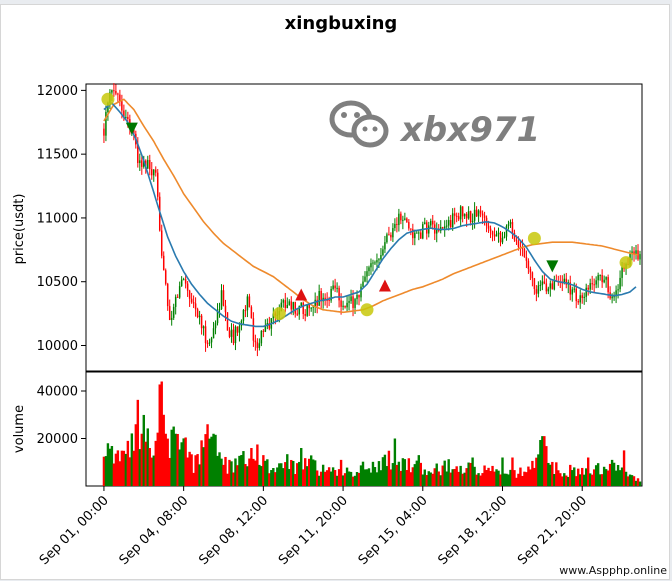  Describe the element at coordinates (279, 314) in the screenshot. I see `signal-circle-marker` at that location.